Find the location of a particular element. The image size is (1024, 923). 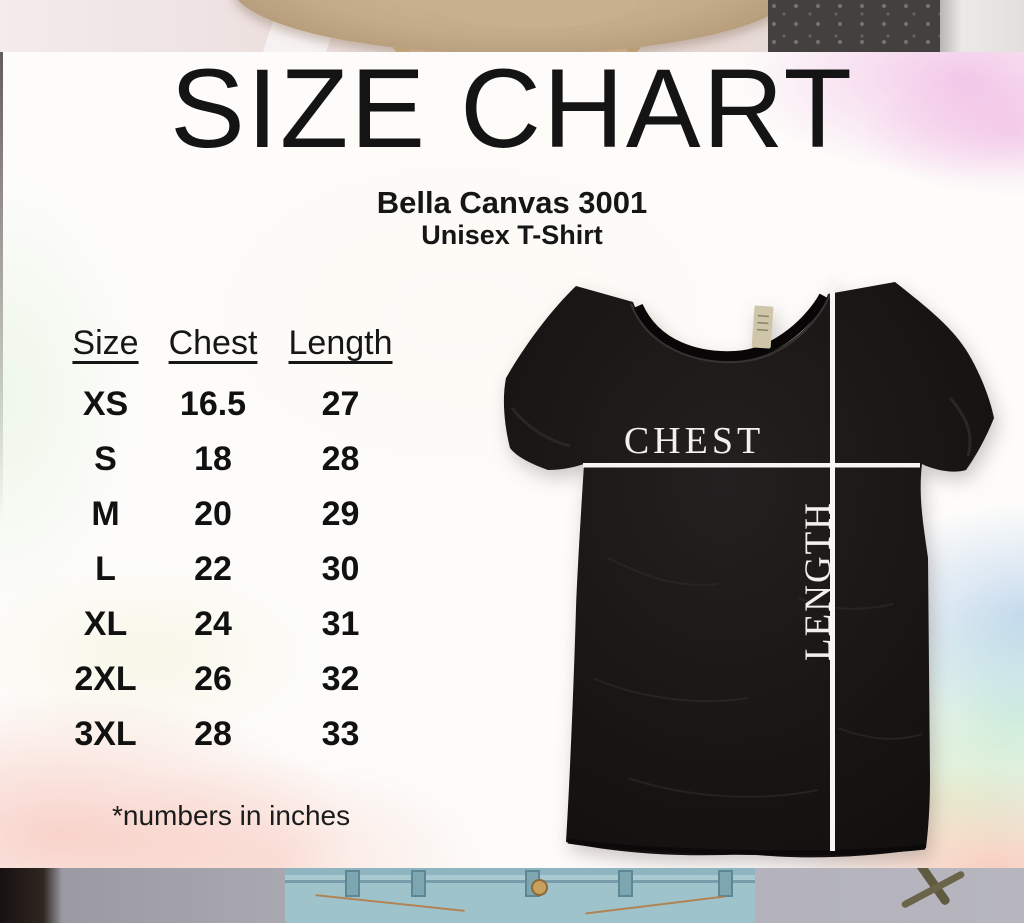

chest-cell: 16.5 is located at coordinates (213, 404).